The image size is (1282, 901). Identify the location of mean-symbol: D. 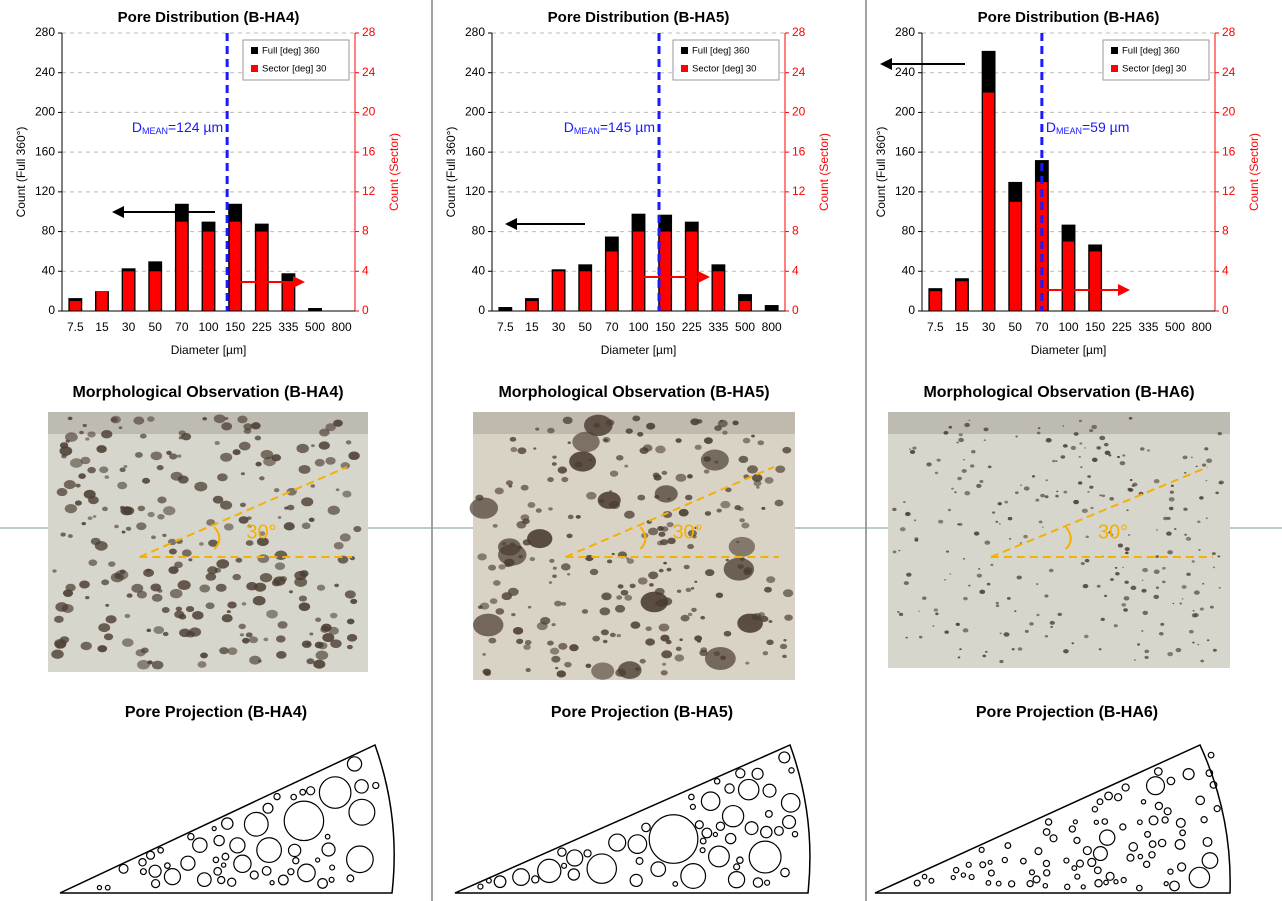
(569, 127).